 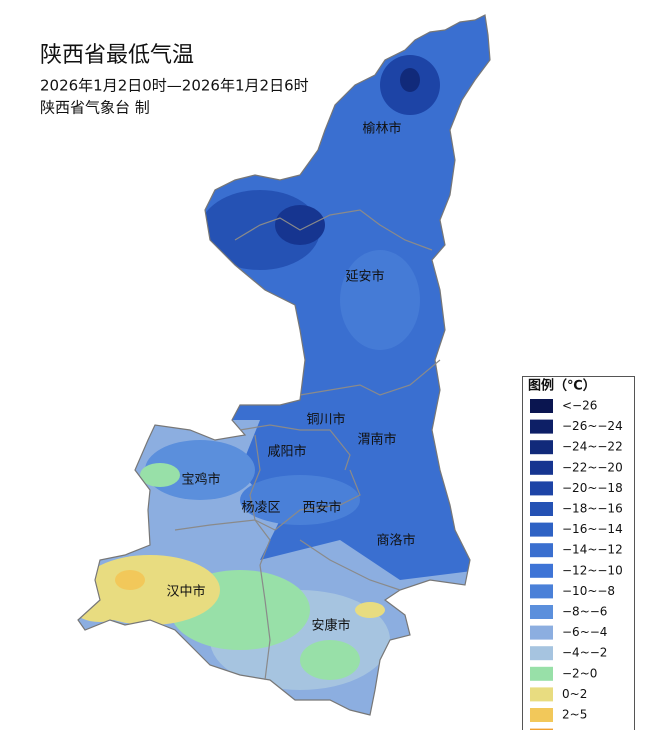 I want to click on legend-label: −14~−12, so click(x=592, y=550).